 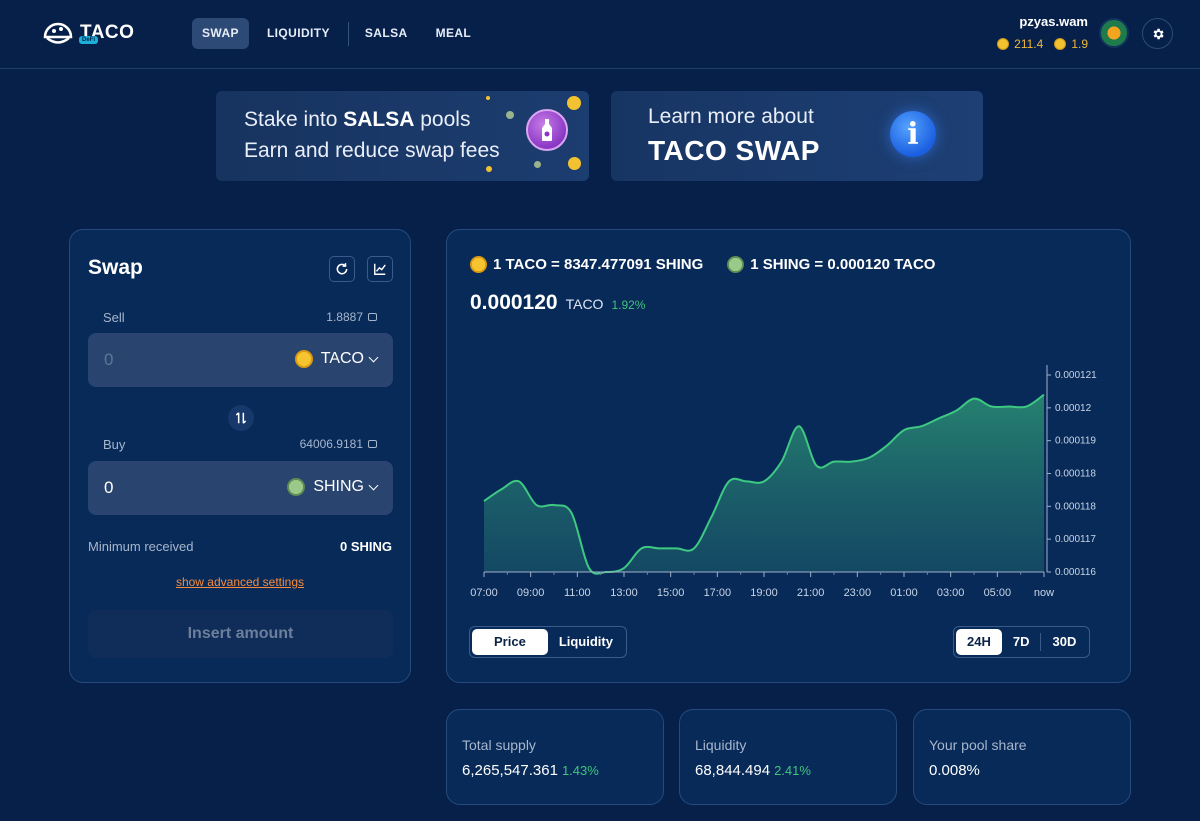 I want to click on chevron-down-icon, so click(x=373, y=485).